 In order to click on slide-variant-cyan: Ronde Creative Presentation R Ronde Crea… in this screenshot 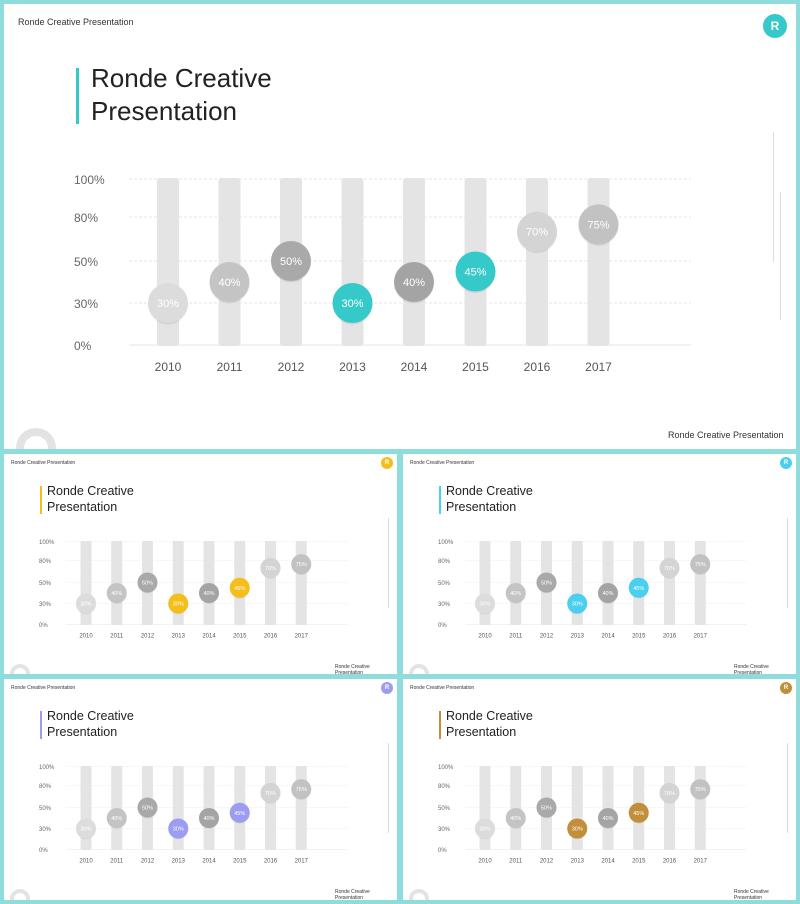, I will do `click(599, 564)`.